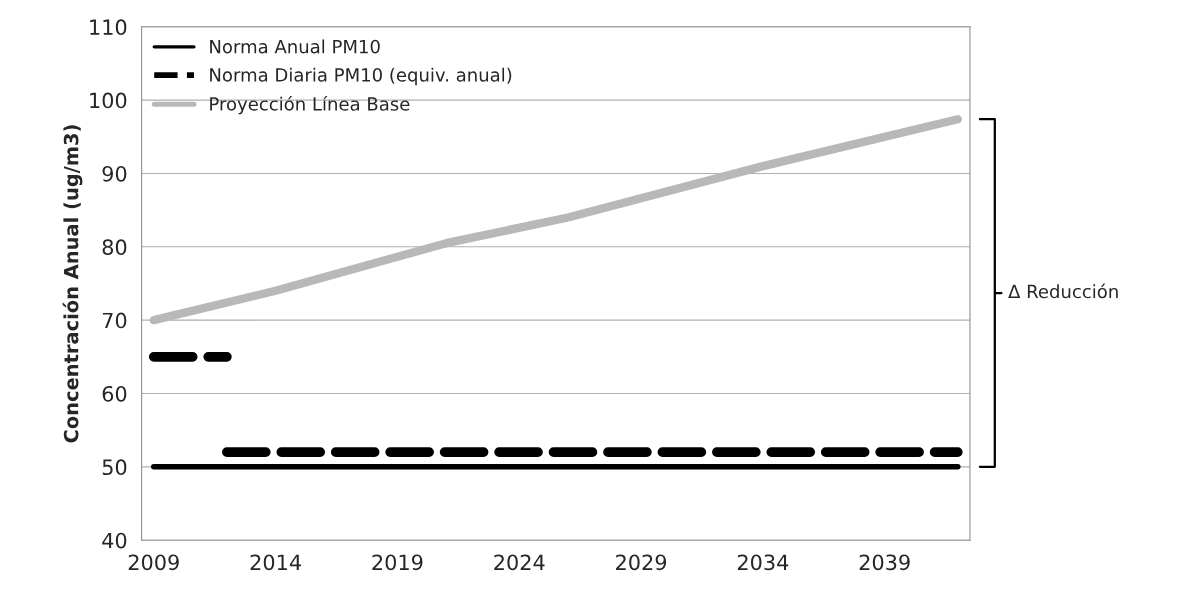 Image resolution: width=1180 pixels, height=609 pixels. I want to click on x-tick-label: 2039, so click(884, 562).